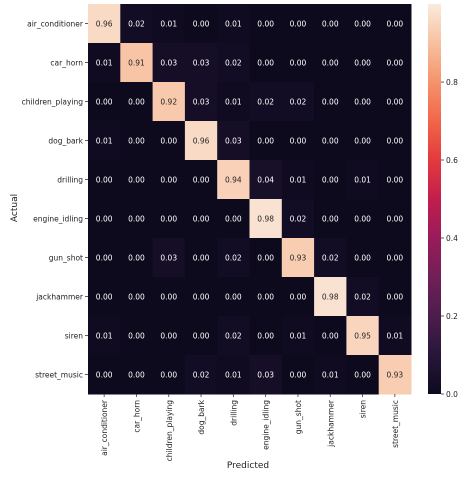 The image size is (474, 478). What do you see at coordinates (363, 409) in the screenshot?
I see `x-tick-label: siren` at bounding box center [363, 409].